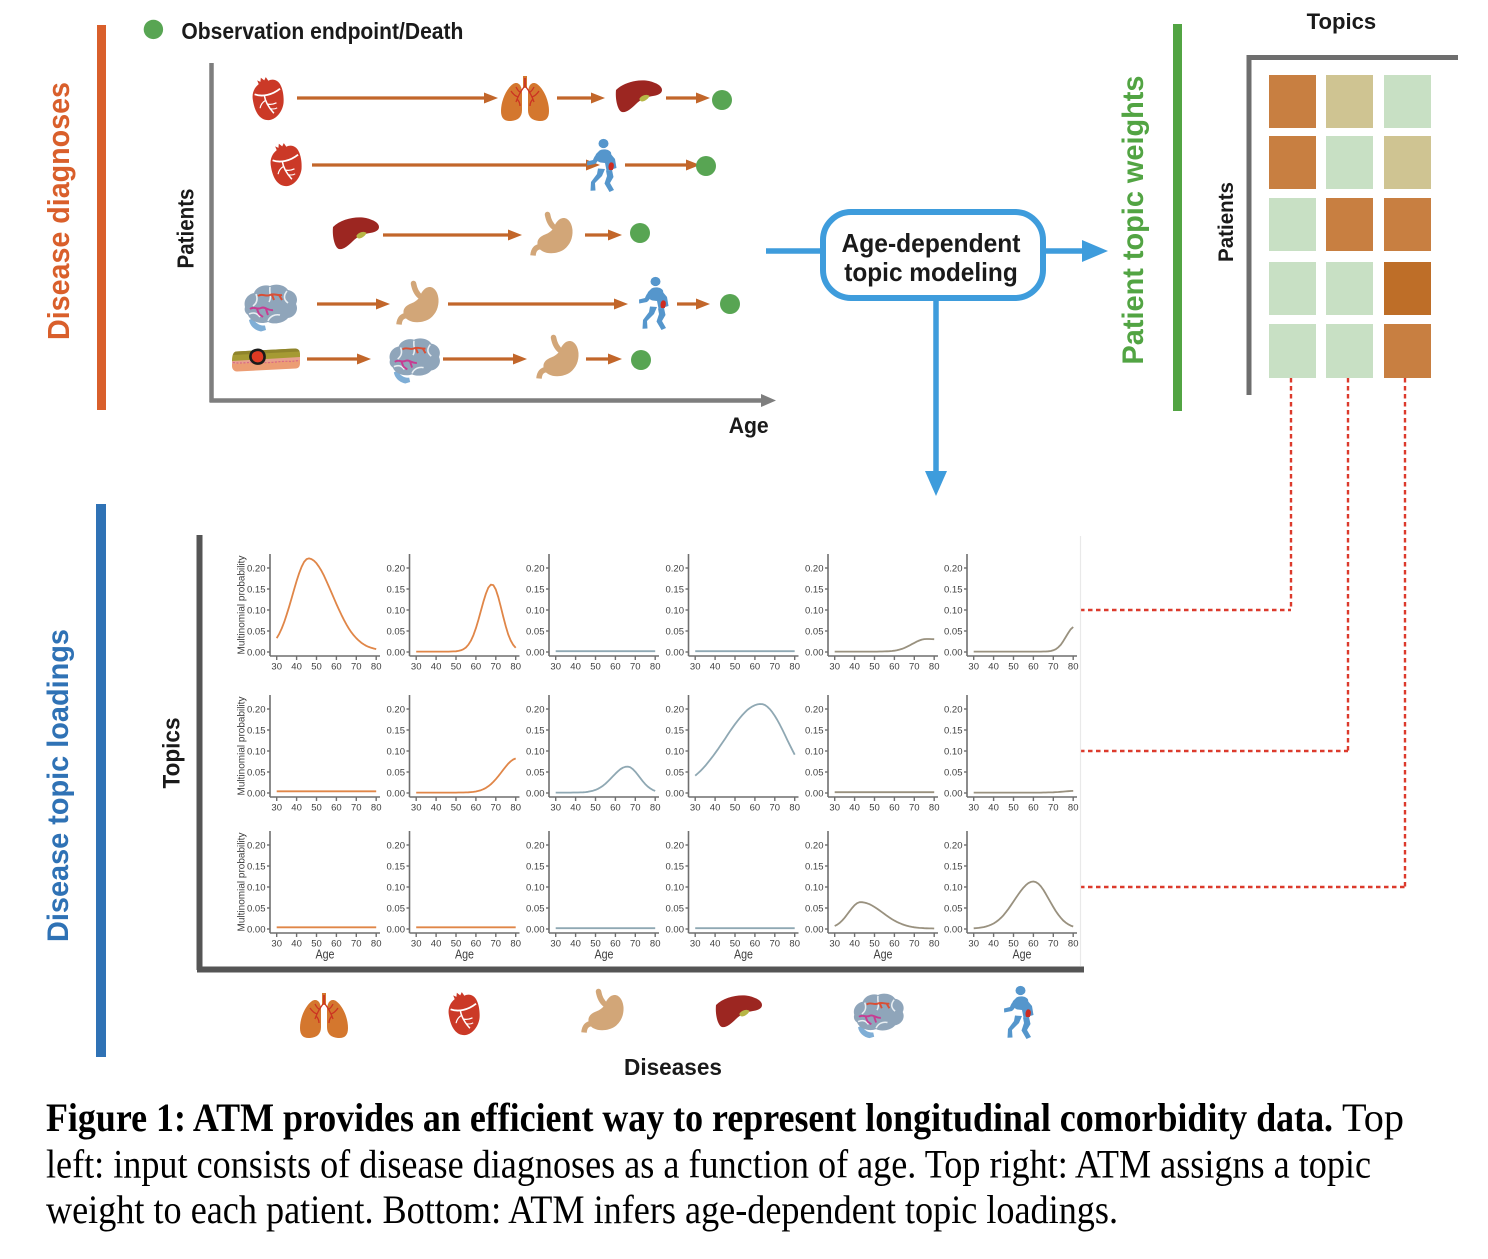 The width and height of the screenshot is (1488, 1259). What do you see at coordinates (172, 753) in the screenshot?
I see `svg-text: Topics` at bounding box center [172, 753].